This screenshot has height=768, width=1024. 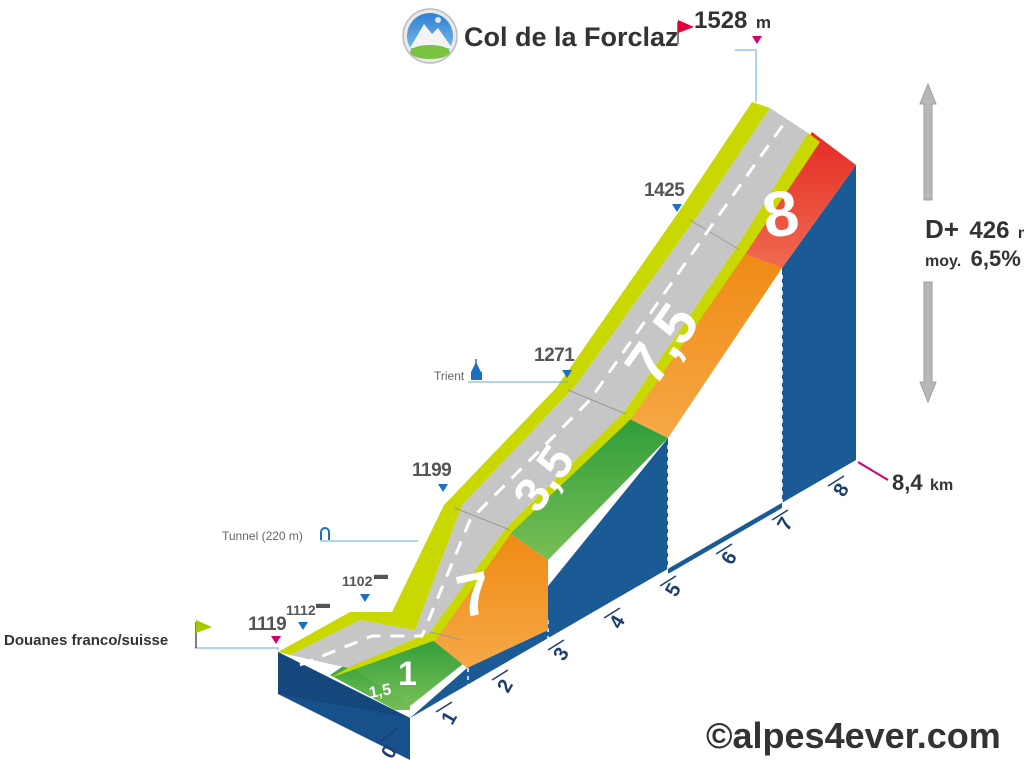 What do you see at coordinates (841, 490) in the screenshot?
I see `km-tick-8: 8` at bounding box center [841, 490].